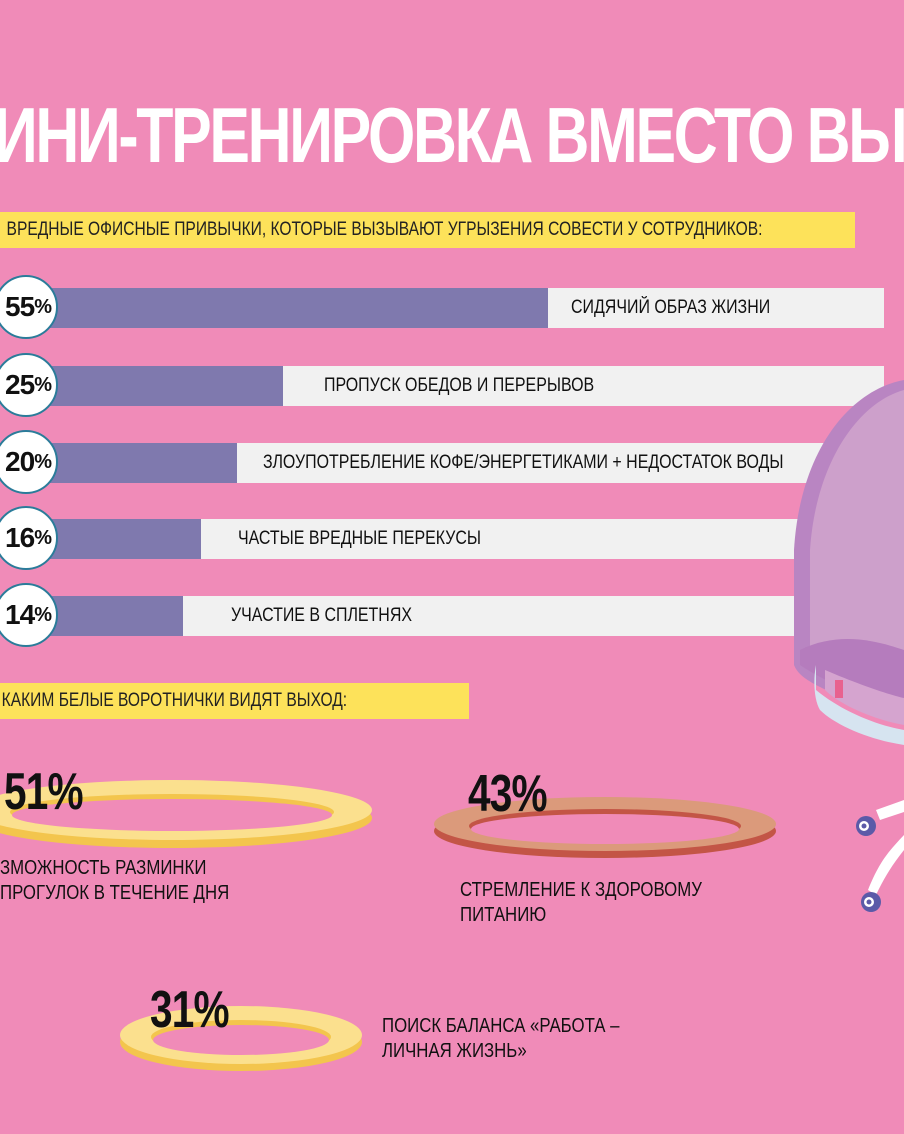 The image size is (904, 1134). I want to click on bar-label: УЧАСТИЕ В СПЛЕТНЯХ, so click(322, 615).